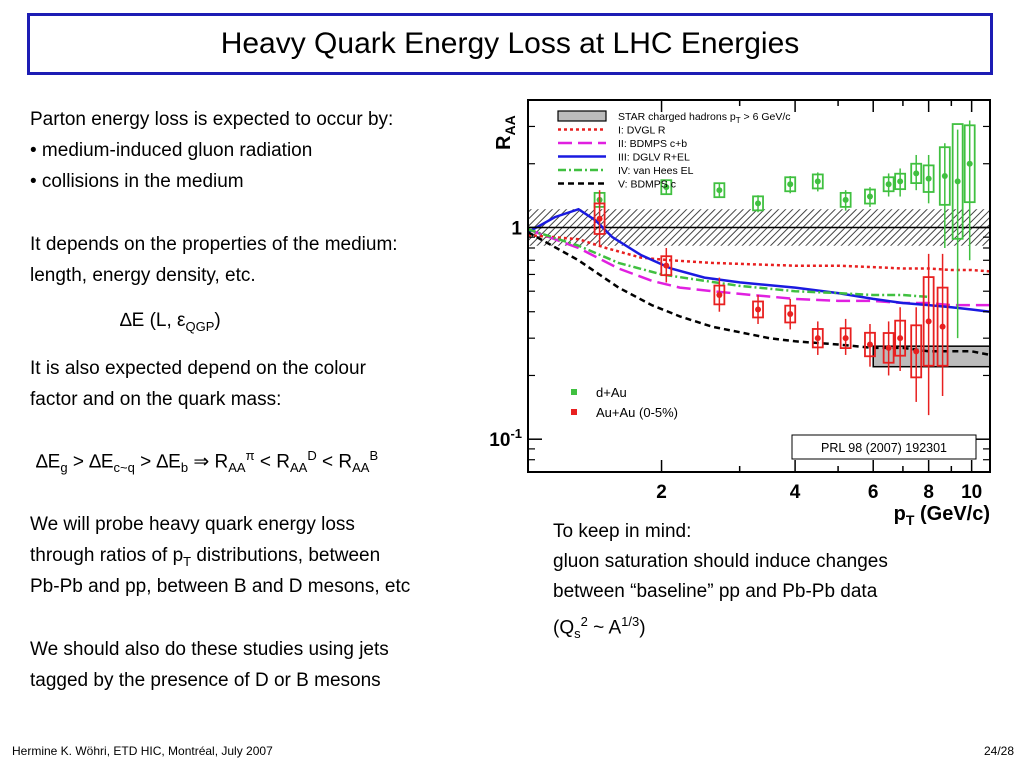  Describe the element at coordinates (505, 438) in the screenshot. I see `y-tick-label: 10-1` at that location.